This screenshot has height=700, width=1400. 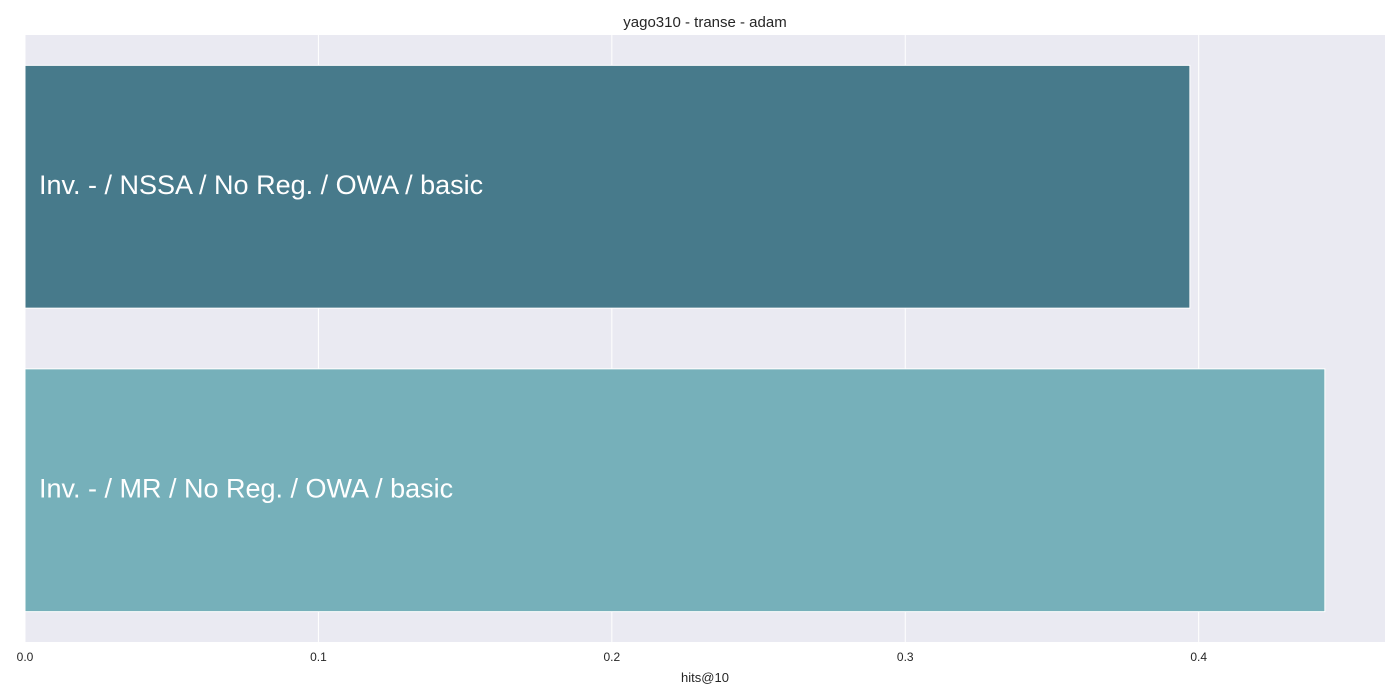 What do you see at coordinates (318, 657) in the screenshot?
I see `x-tick-label: 0.1` at bounding box center [318, 657].